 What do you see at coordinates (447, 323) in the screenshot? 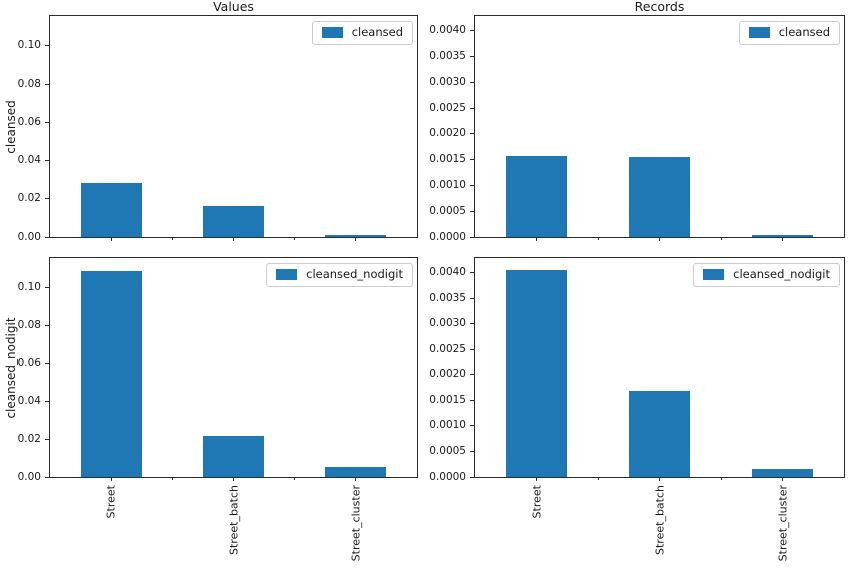
I see `y-tick-label: 0.0030` at bounding box center [447, 323].